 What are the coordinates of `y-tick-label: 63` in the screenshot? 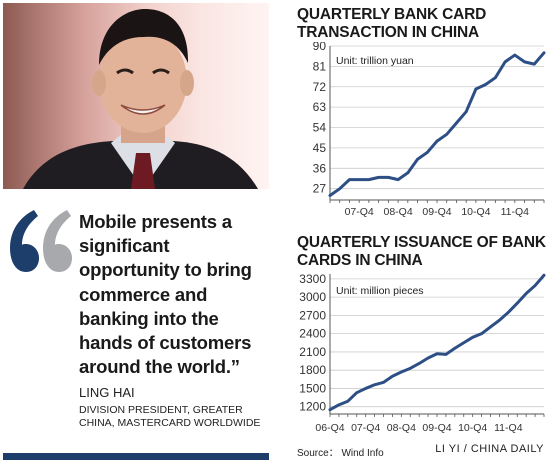 It's located at (320, 107).